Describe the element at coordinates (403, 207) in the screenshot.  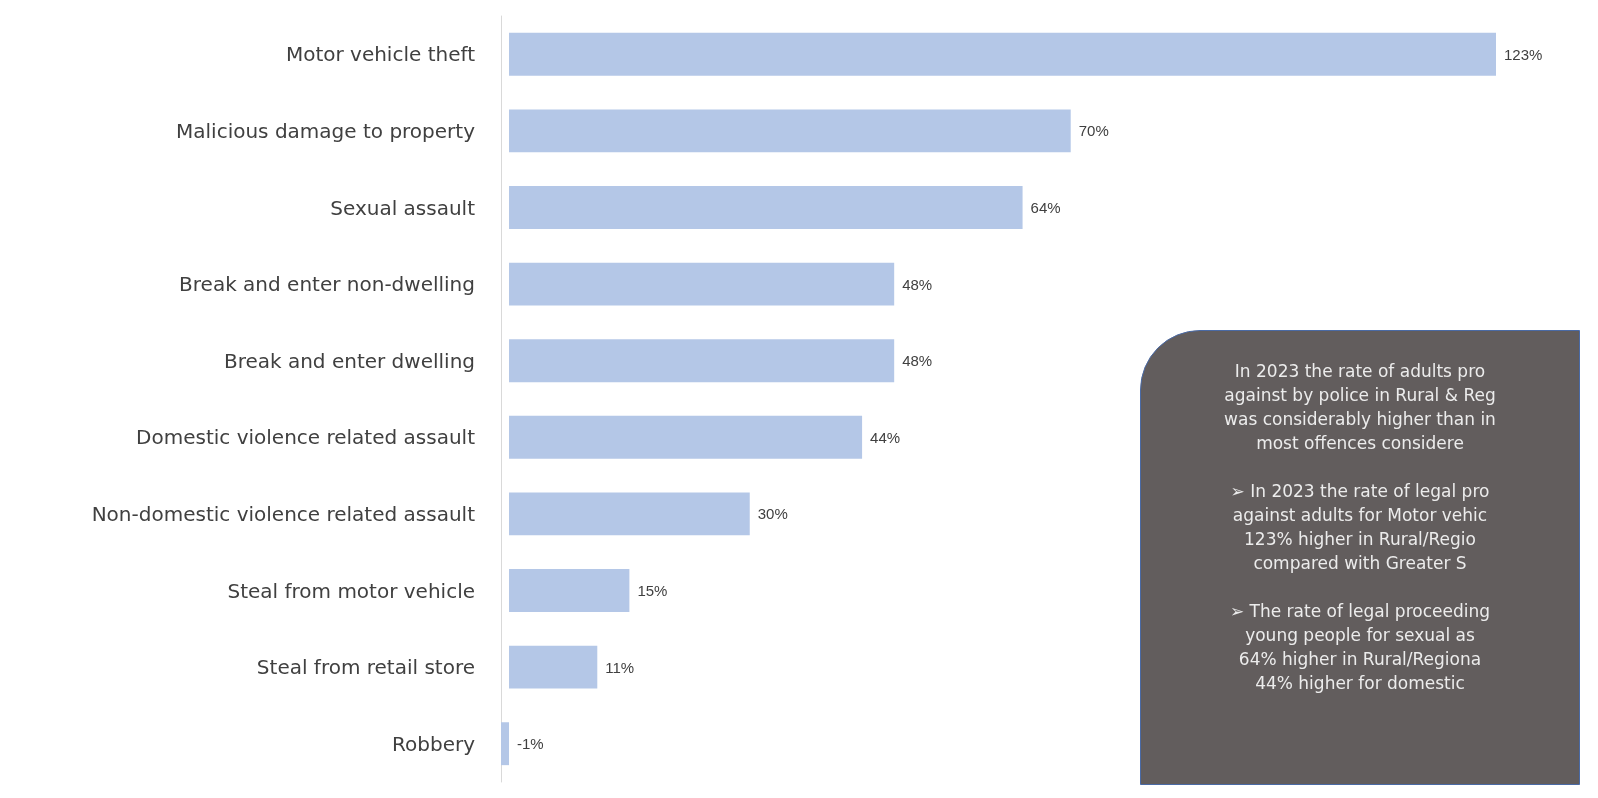
I see `y-tick-label: Sexual assault` at that location.